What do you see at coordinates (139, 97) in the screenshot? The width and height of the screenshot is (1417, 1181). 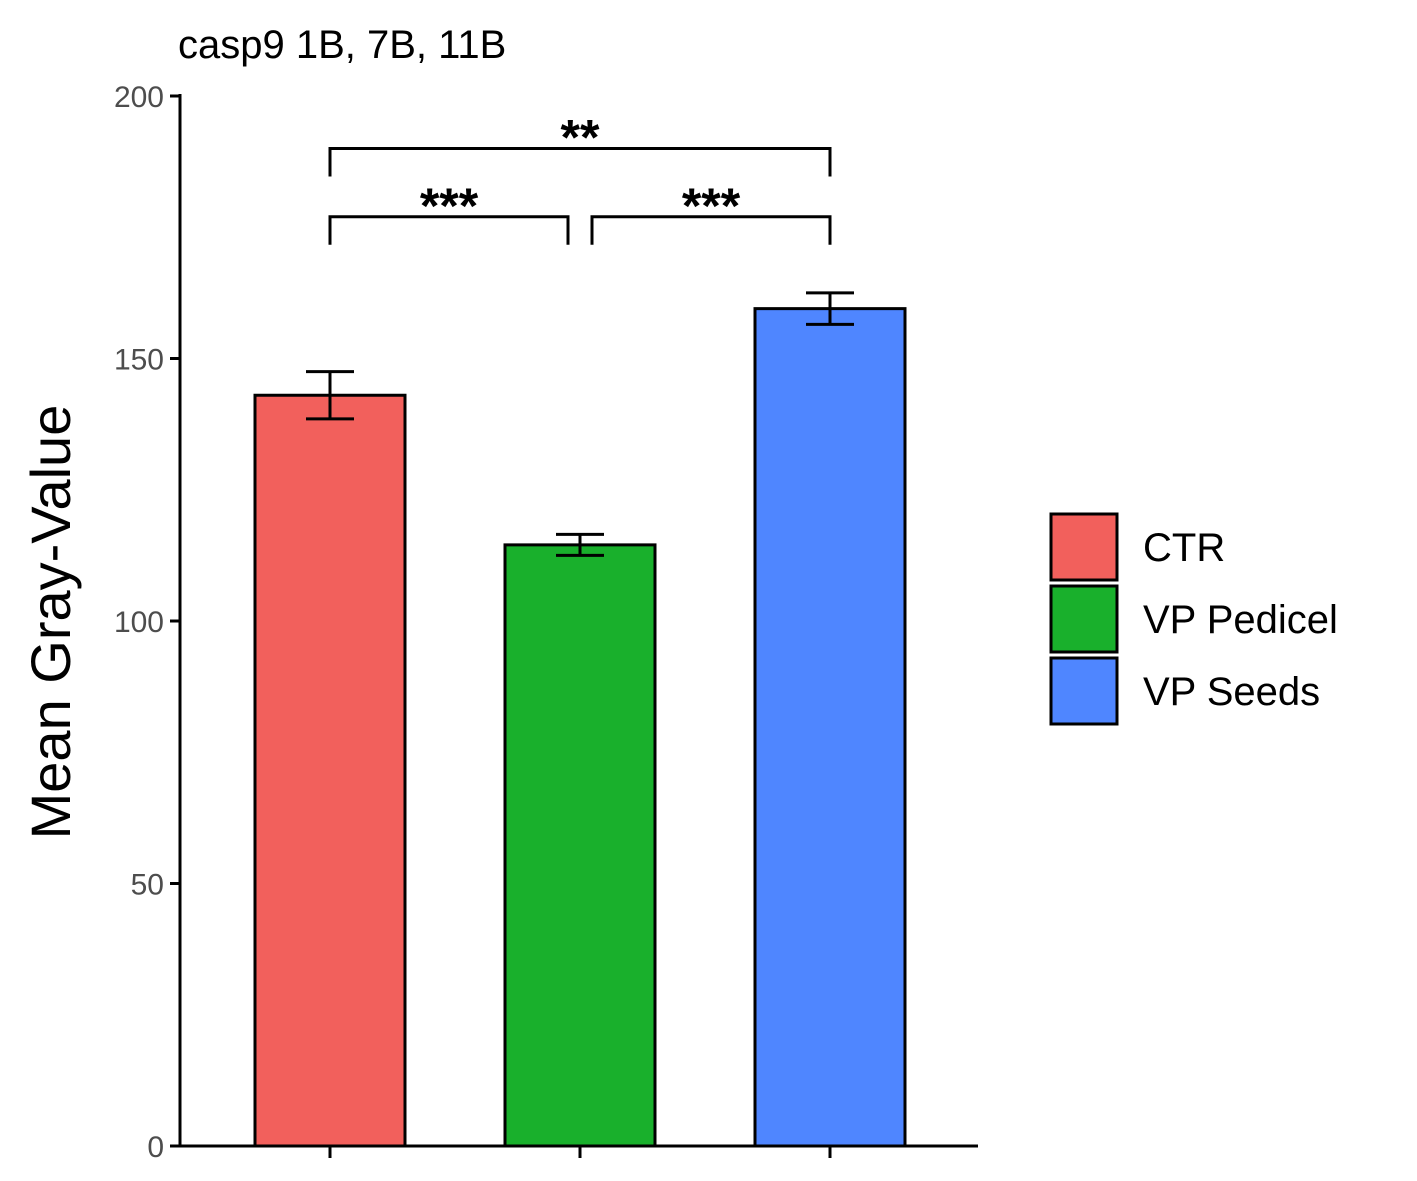 I see `y-tick-label-4: 200` at bounding box center [139, 97].